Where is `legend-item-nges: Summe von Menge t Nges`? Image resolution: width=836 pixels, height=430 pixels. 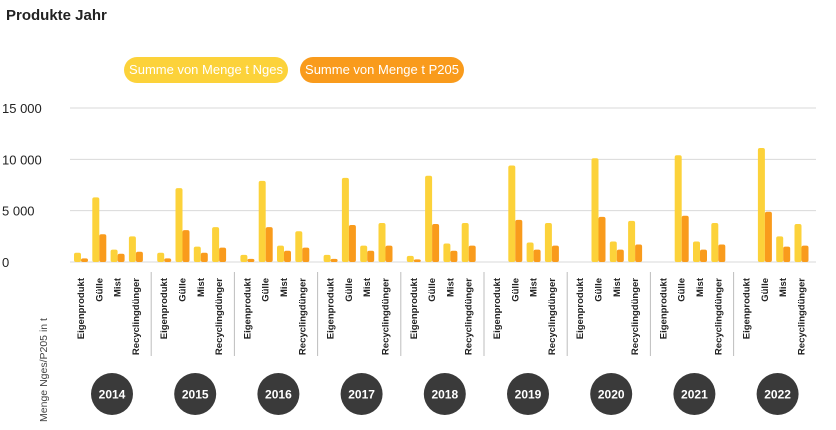
legend-item-nges: Summe von Menge t Nges is located at coordinates (206, 70).